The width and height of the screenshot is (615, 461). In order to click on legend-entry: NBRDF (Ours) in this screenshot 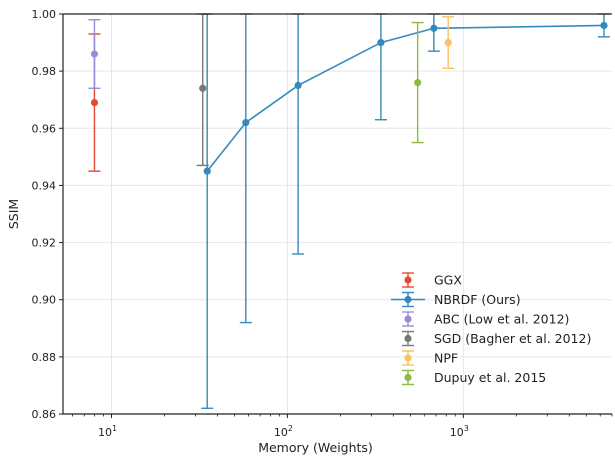, I will do `click(456, 299)`.